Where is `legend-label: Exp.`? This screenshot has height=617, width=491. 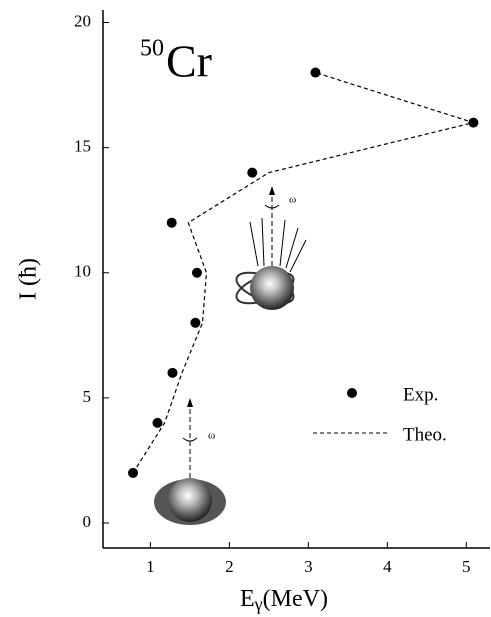 legend-label: Exp. is located at coordinates (420, 394).